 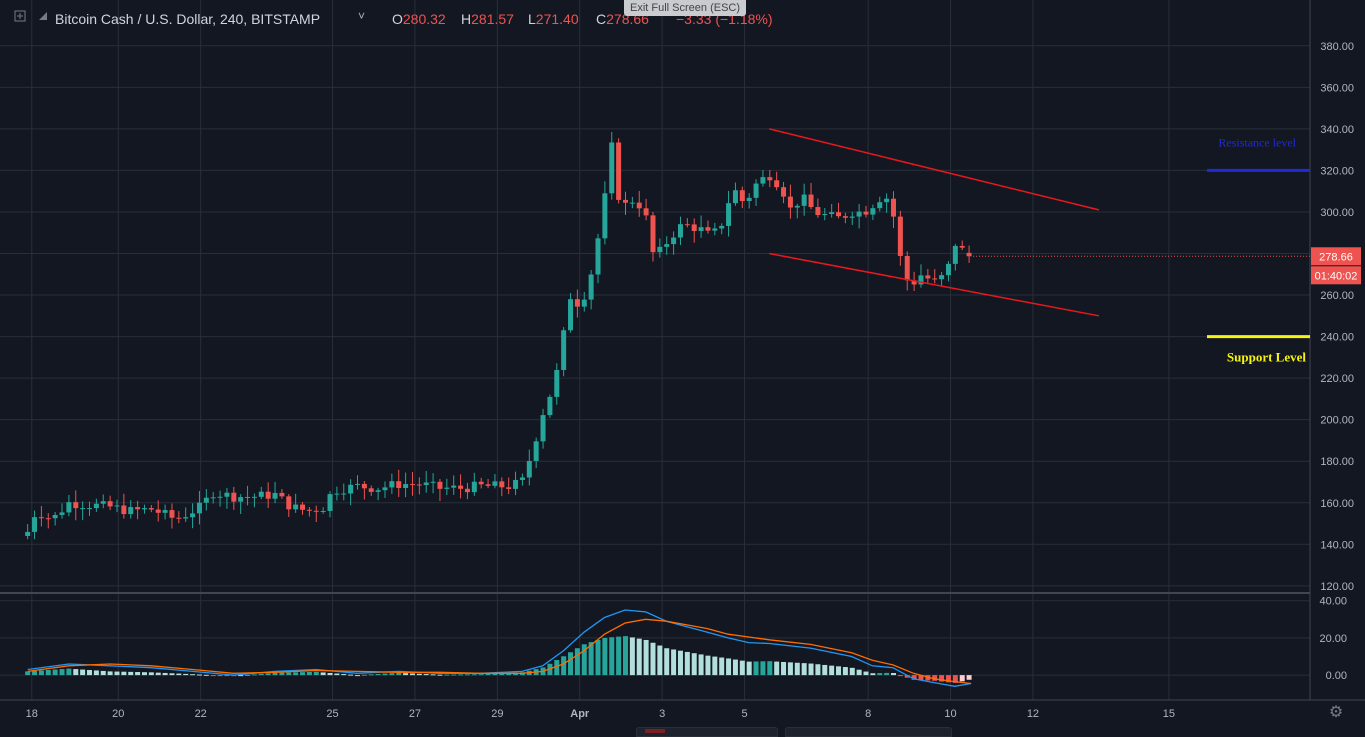 What do you see at coordinates (20, 16) in the screenshot?
I see `expand-icon` at bounding box center [20, 16].